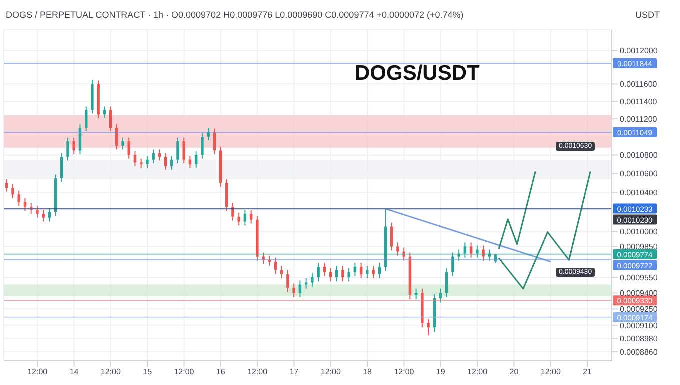  I want to click on x-tick-label: 18, so click(368, 372).